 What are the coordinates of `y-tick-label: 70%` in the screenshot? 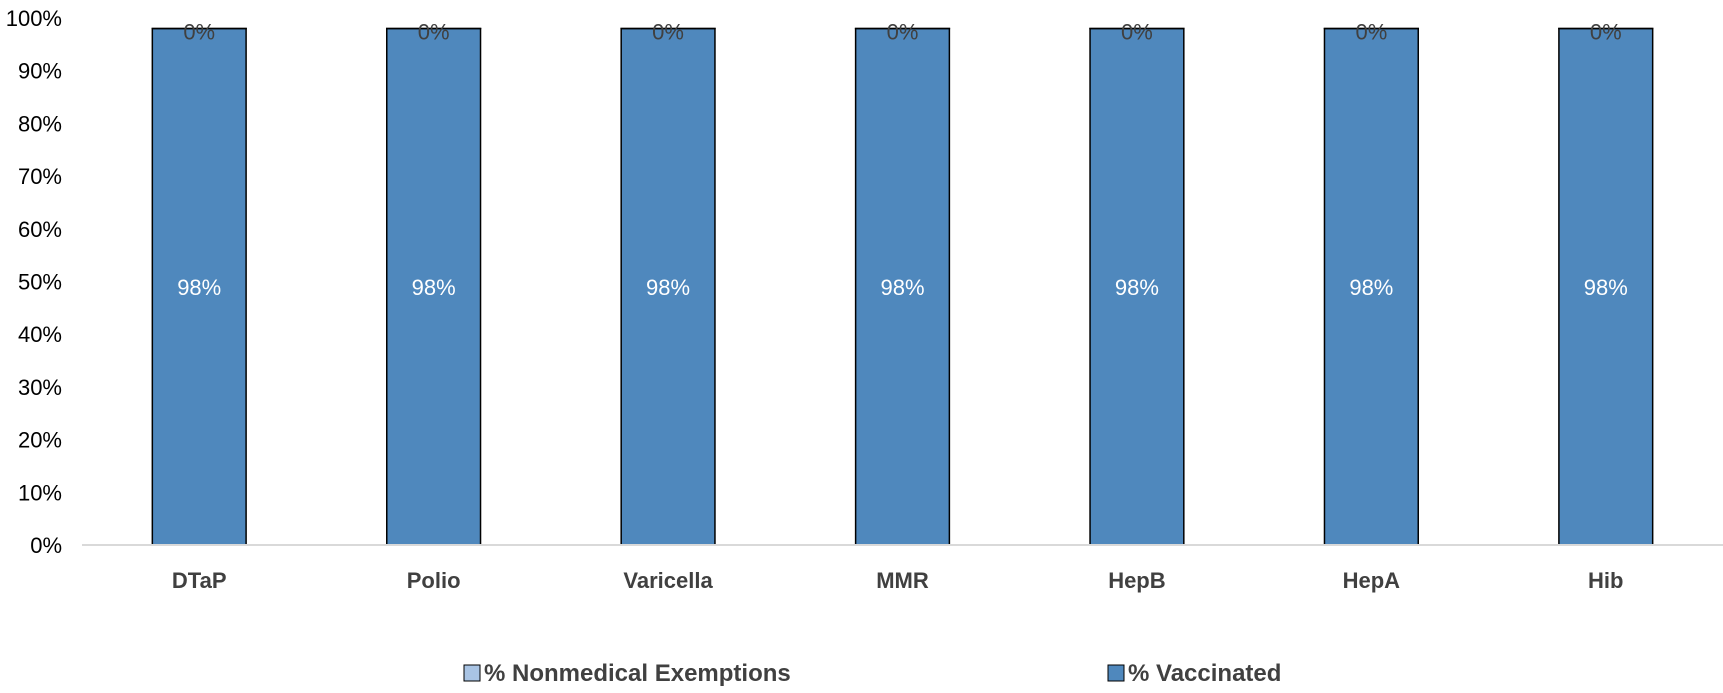 It's located at (40, 176).